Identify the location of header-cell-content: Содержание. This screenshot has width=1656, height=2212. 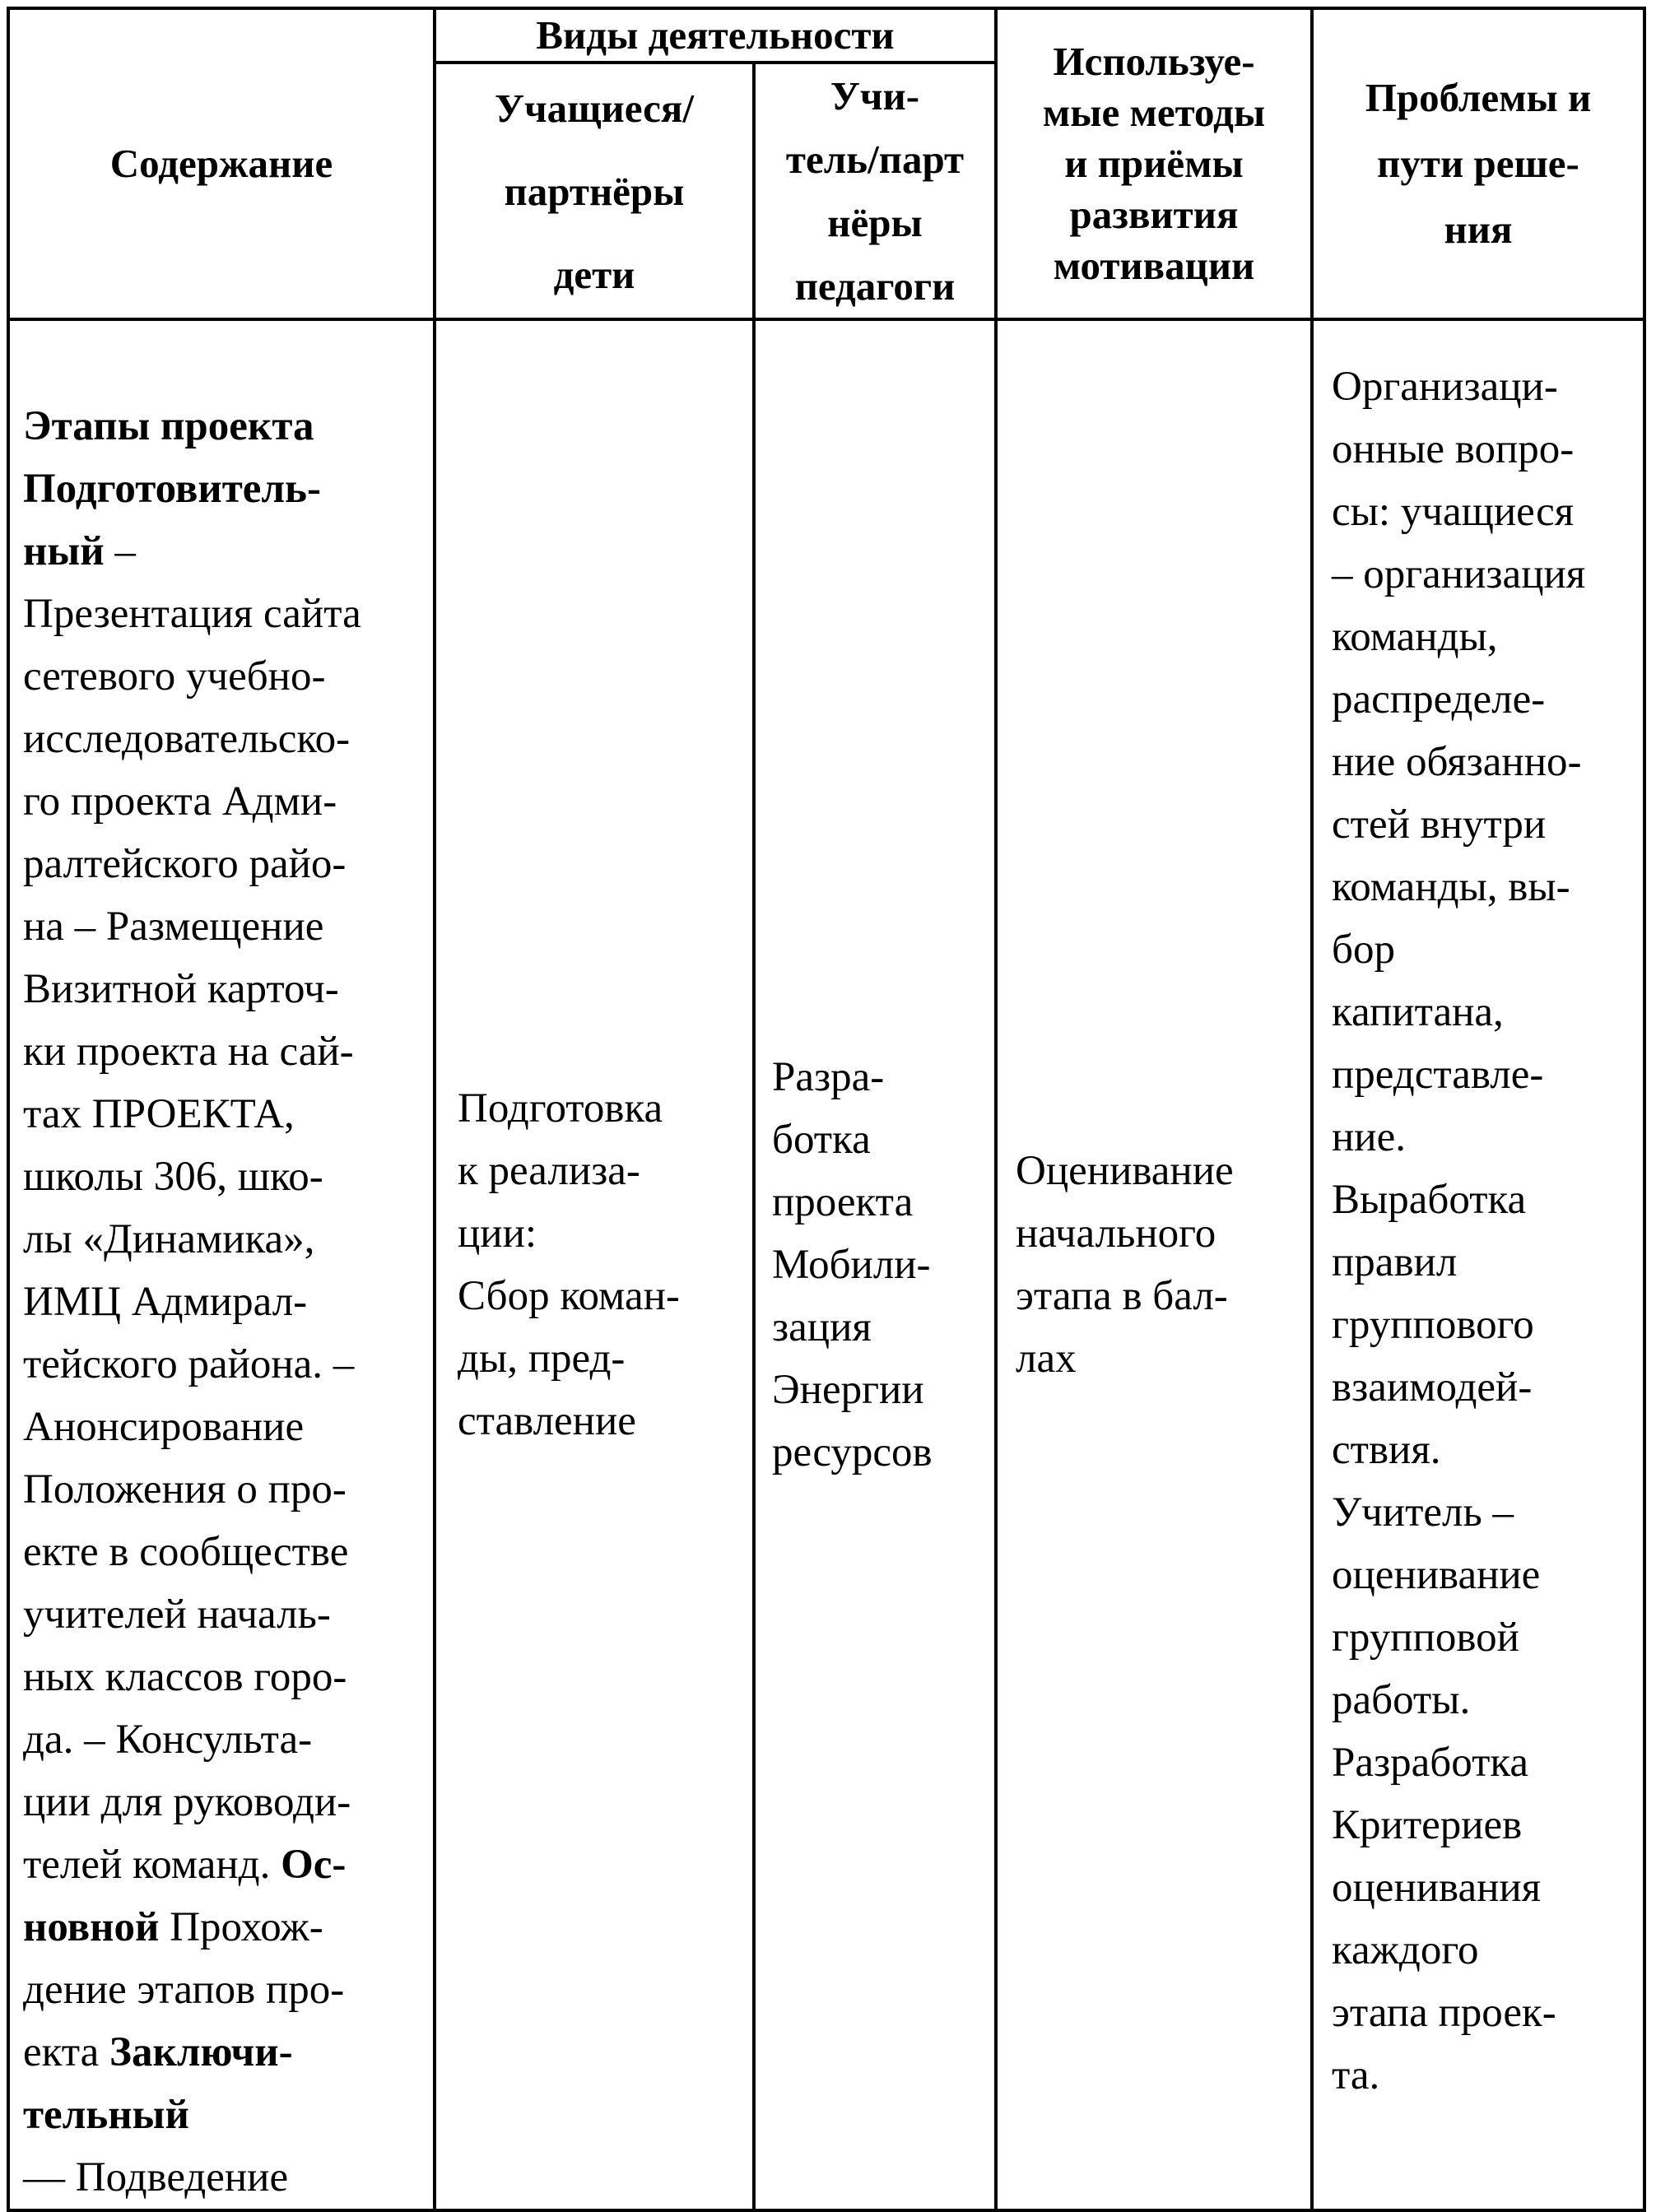
(221, 164).